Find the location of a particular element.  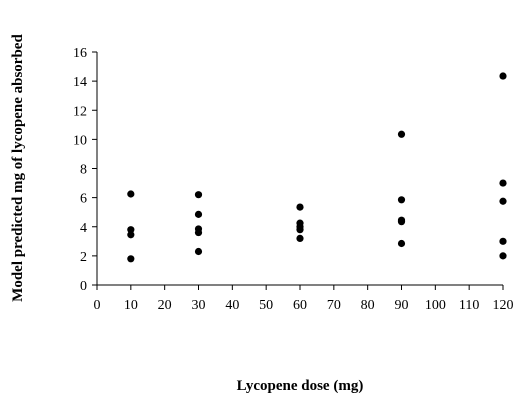

x-tick-label: 120 is located at coordinates (503, 305).